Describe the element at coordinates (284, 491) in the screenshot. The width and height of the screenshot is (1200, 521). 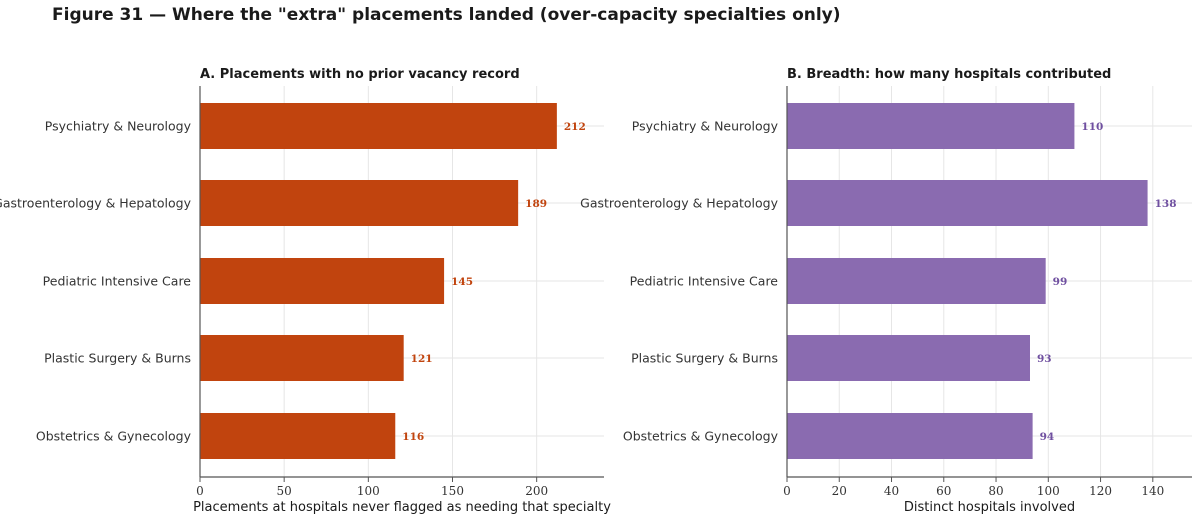
I see `panel-a-x-tick-label: 50` at that location.